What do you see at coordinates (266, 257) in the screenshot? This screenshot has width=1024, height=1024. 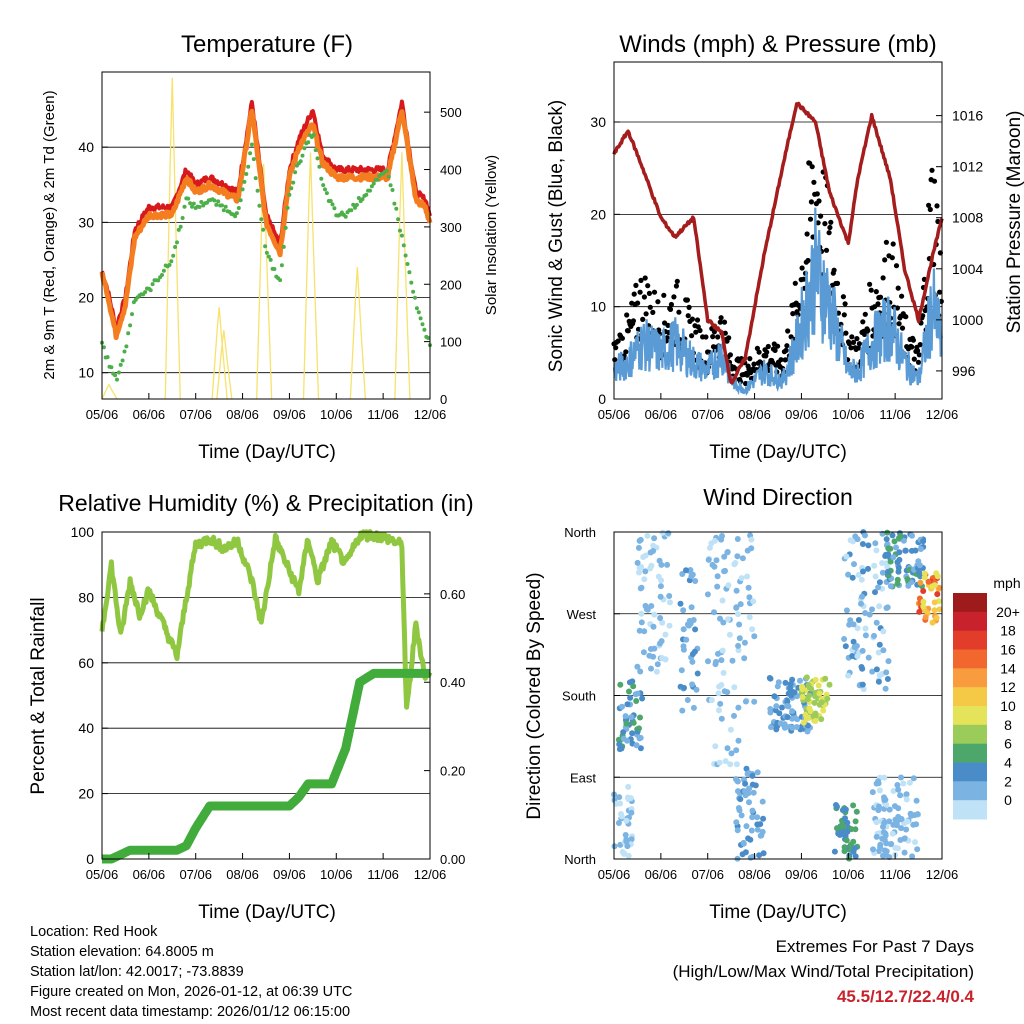 I see `dewpoint-series` at bounding box center [266, 257].